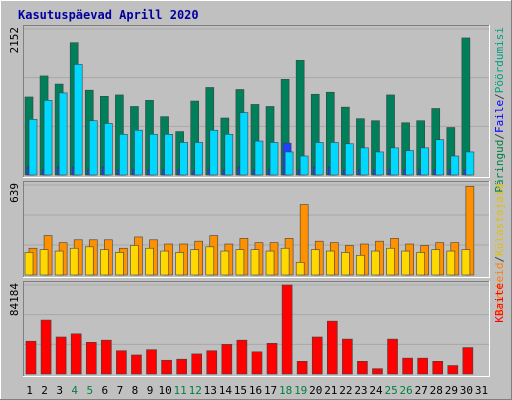 The width and height of the screenshot is (512, 400). What do you see at coordinates (334, 159) in the screenshot?
I see `bar-pöördumisi-21` at bounding box center [334, 159].